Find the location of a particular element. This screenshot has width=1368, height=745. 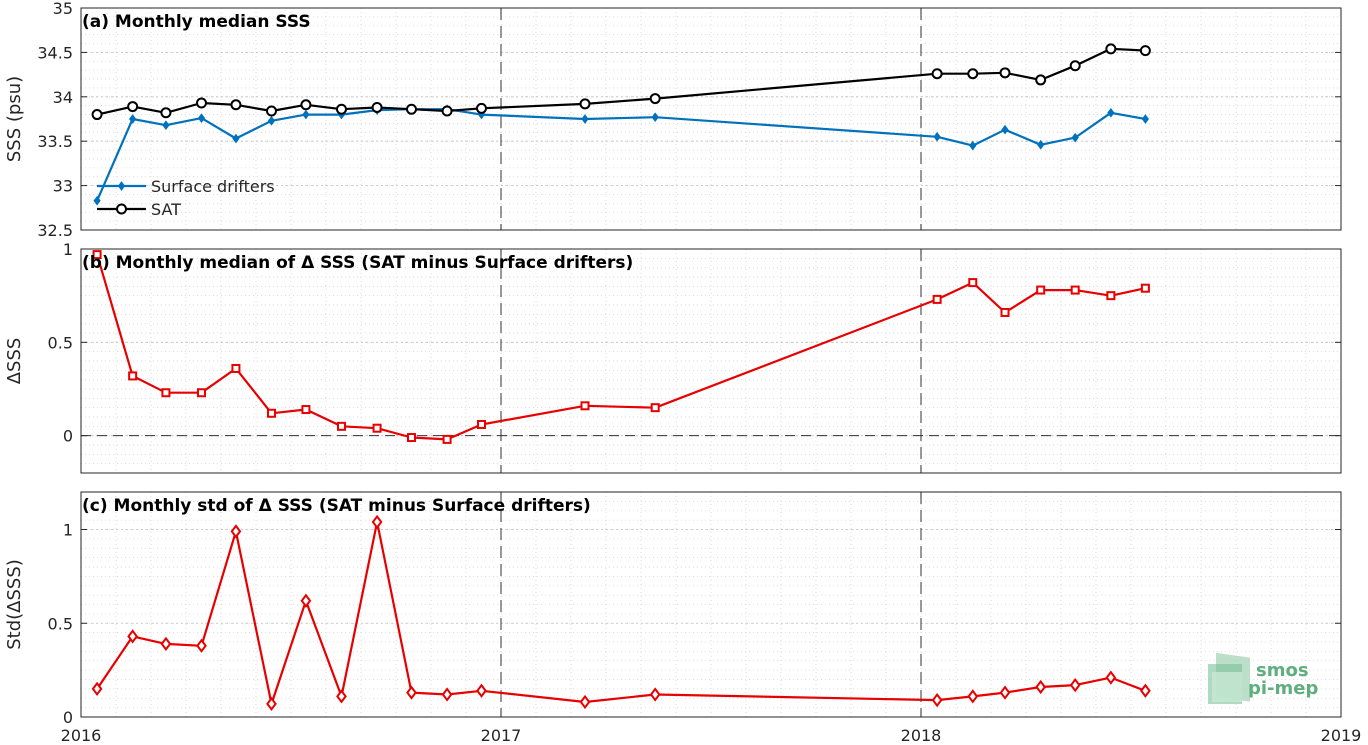

x-tick-label: 2019 is located at coordinates (1341, 735).